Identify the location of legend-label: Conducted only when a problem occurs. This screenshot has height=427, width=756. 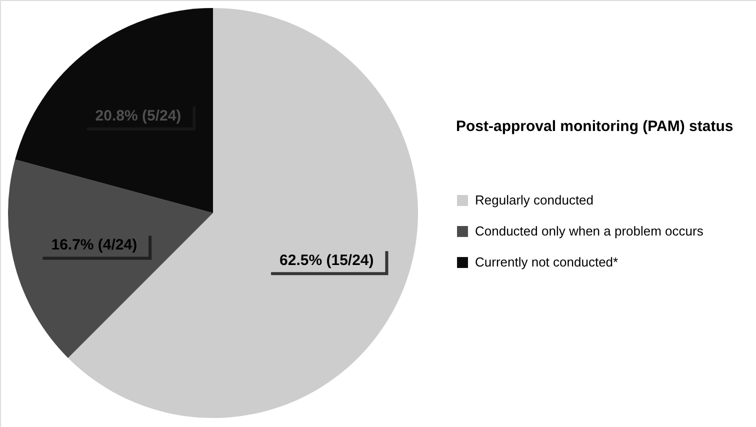
(589, 231).